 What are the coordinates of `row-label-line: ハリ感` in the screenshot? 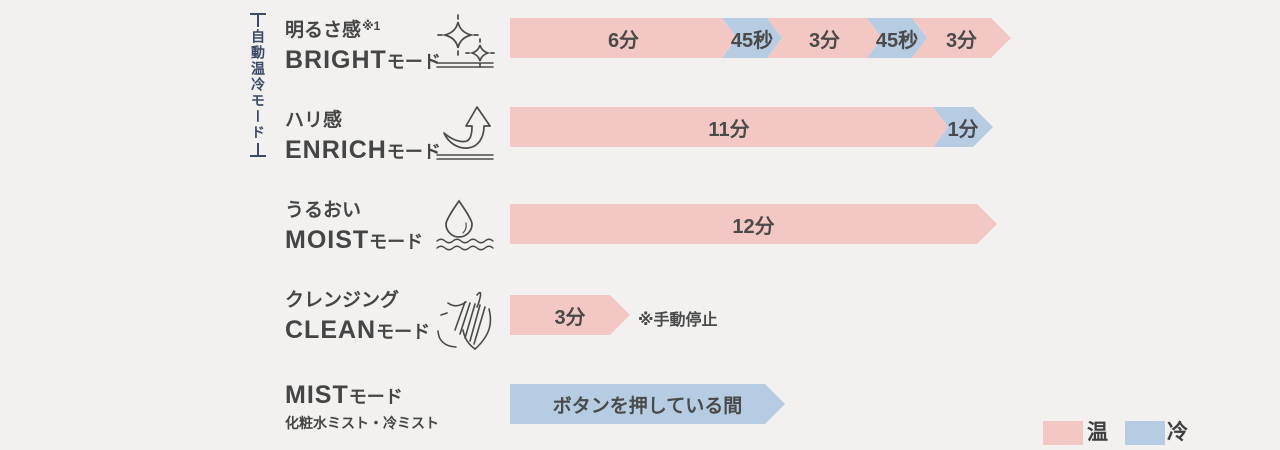 It's located at (360, 121).